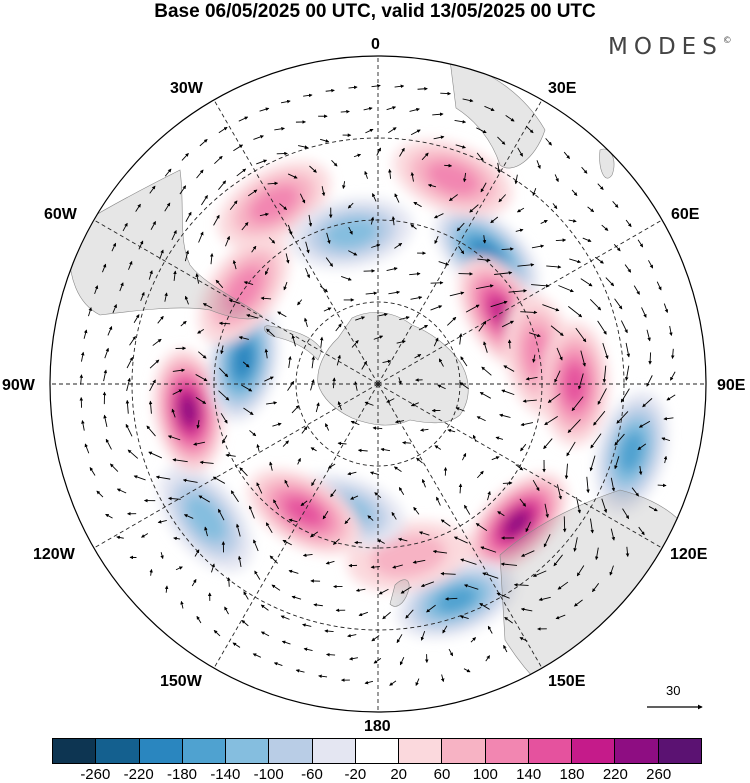 This screenshot has width=750, height=783. Describe the element at coordinates (670, 47) in the screenshot. I see `modes-logo: MODES©` at that location.